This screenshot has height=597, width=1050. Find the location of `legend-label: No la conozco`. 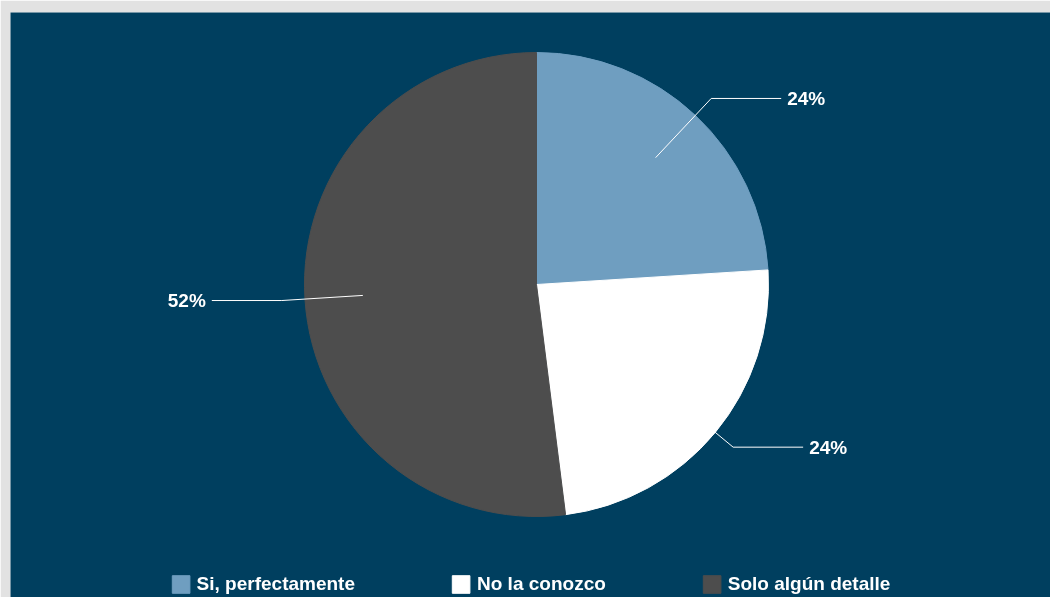

legend-label: No la conozco is located at coordinates (541, 584).